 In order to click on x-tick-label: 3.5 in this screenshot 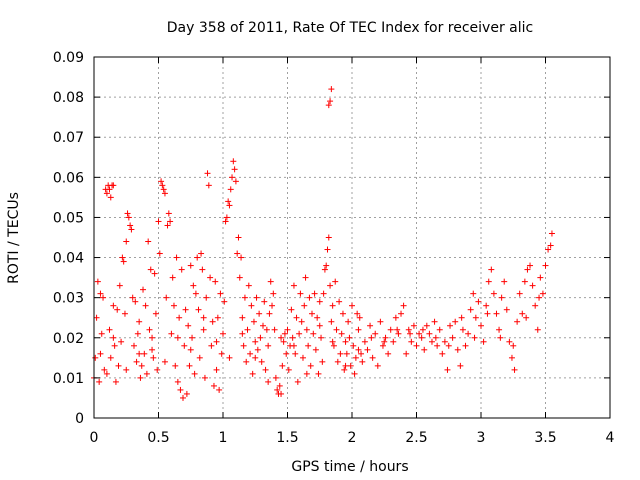, I will do `click(545, 438)`.